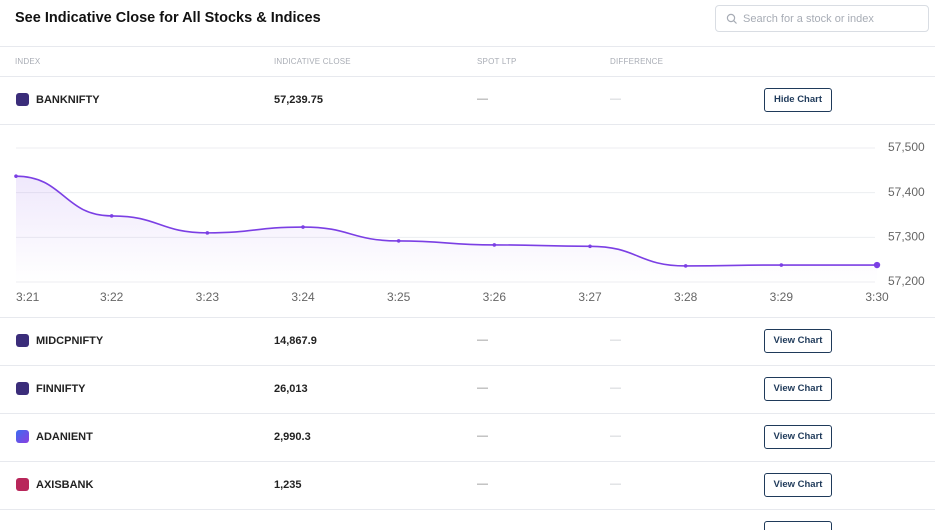 The image size is (935, 530). Describe the element at coordinates (906, 192) in the screenshot. I see `y-tick-label: 57,400` at that location.